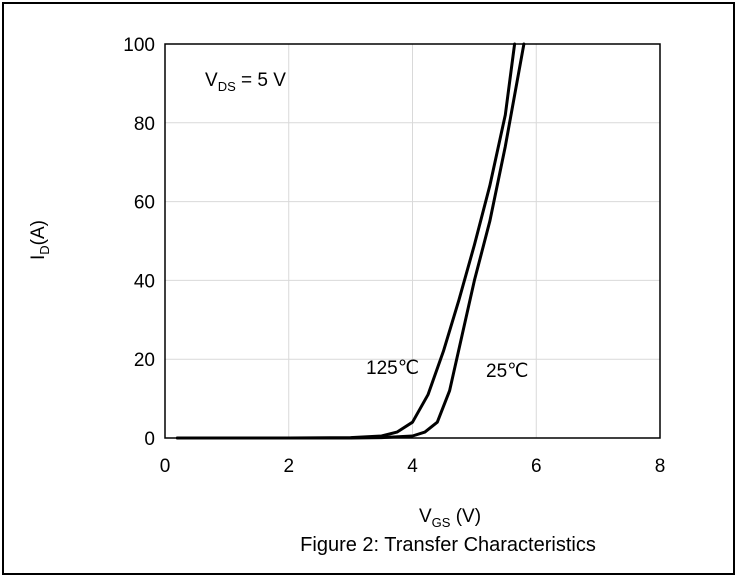 The width and height of the screenshot is (739, 579). Describe the element at coordinates (144, 360) in the screenshot. I see `y-tick-label: 20` at that location.